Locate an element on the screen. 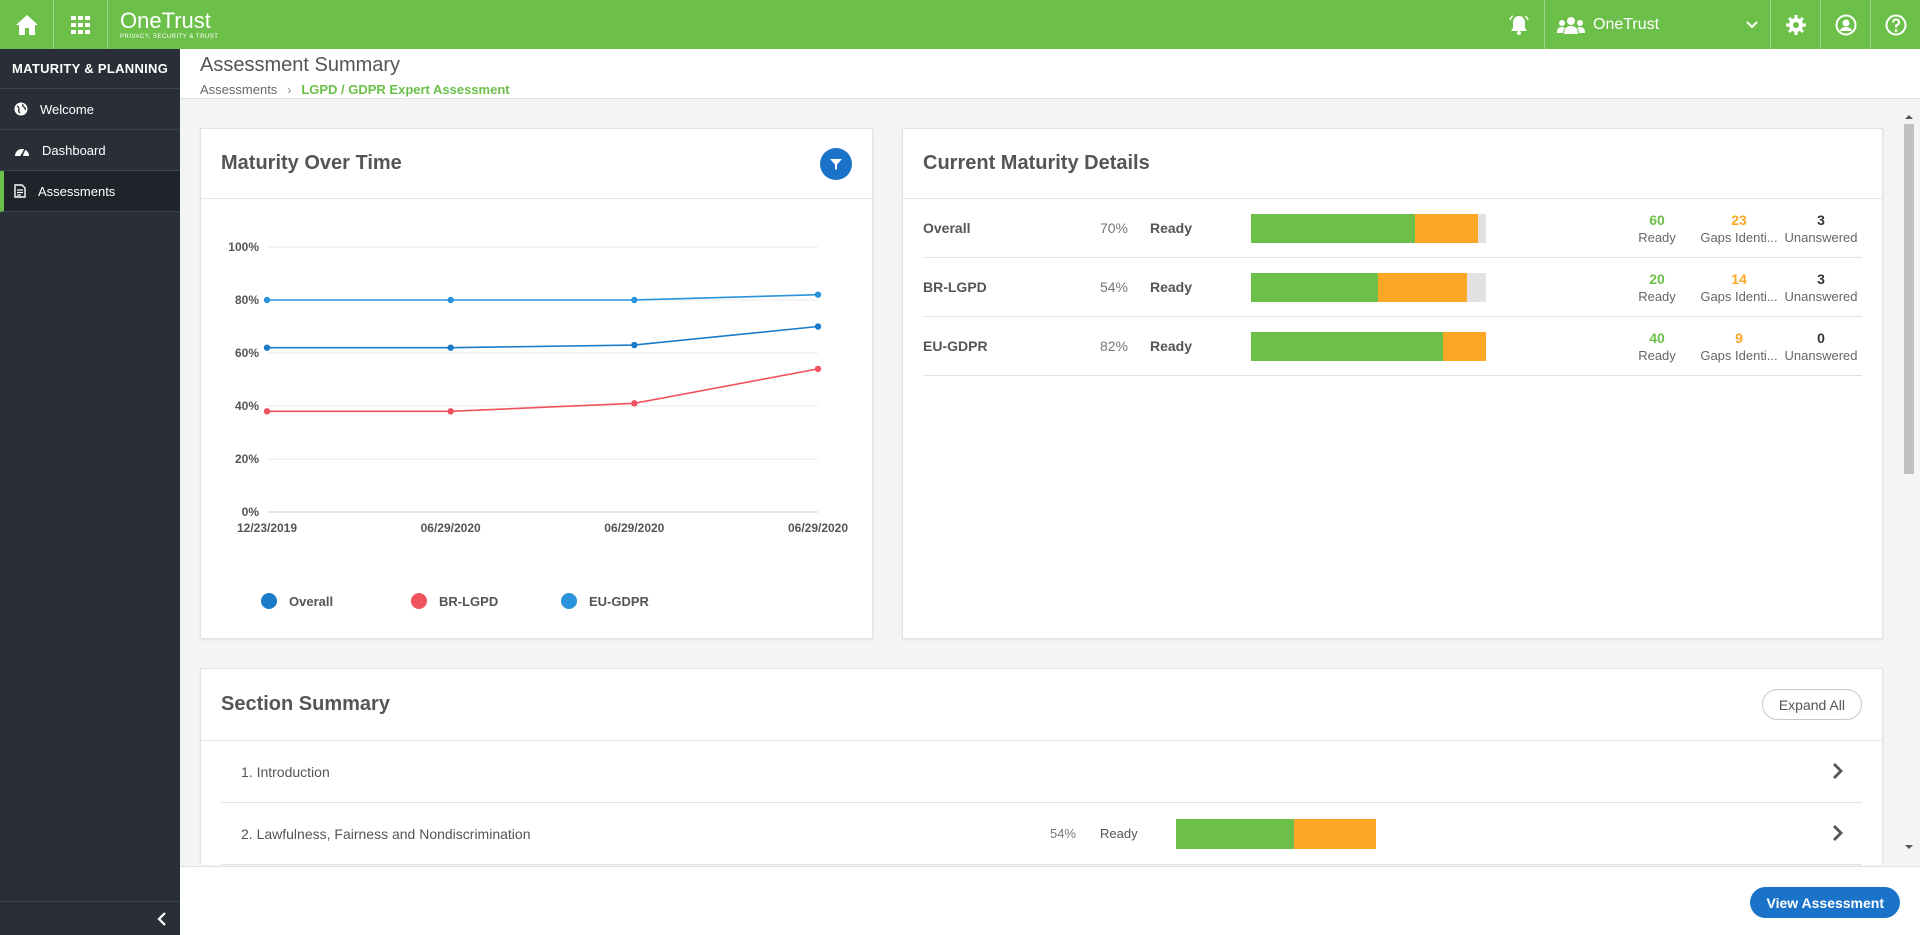 The width and height of the screenshot is (1920, 935). row-name: EU-GDPR is located at coordinates (955, 346).